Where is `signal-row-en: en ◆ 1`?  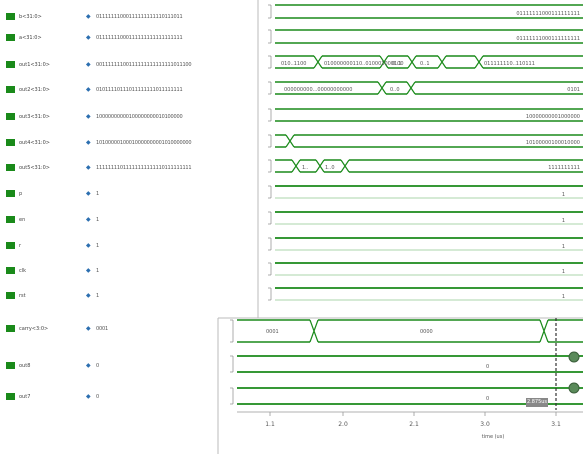 signal-row-en: en ◆ 1 is located at coordinates (129, 220).